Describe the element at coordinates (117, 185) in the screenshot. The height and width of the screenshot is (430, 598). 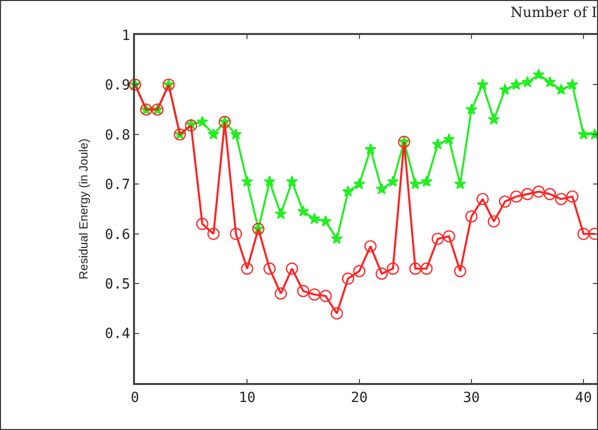
I see `y-tick-label: 0.7` at that location.